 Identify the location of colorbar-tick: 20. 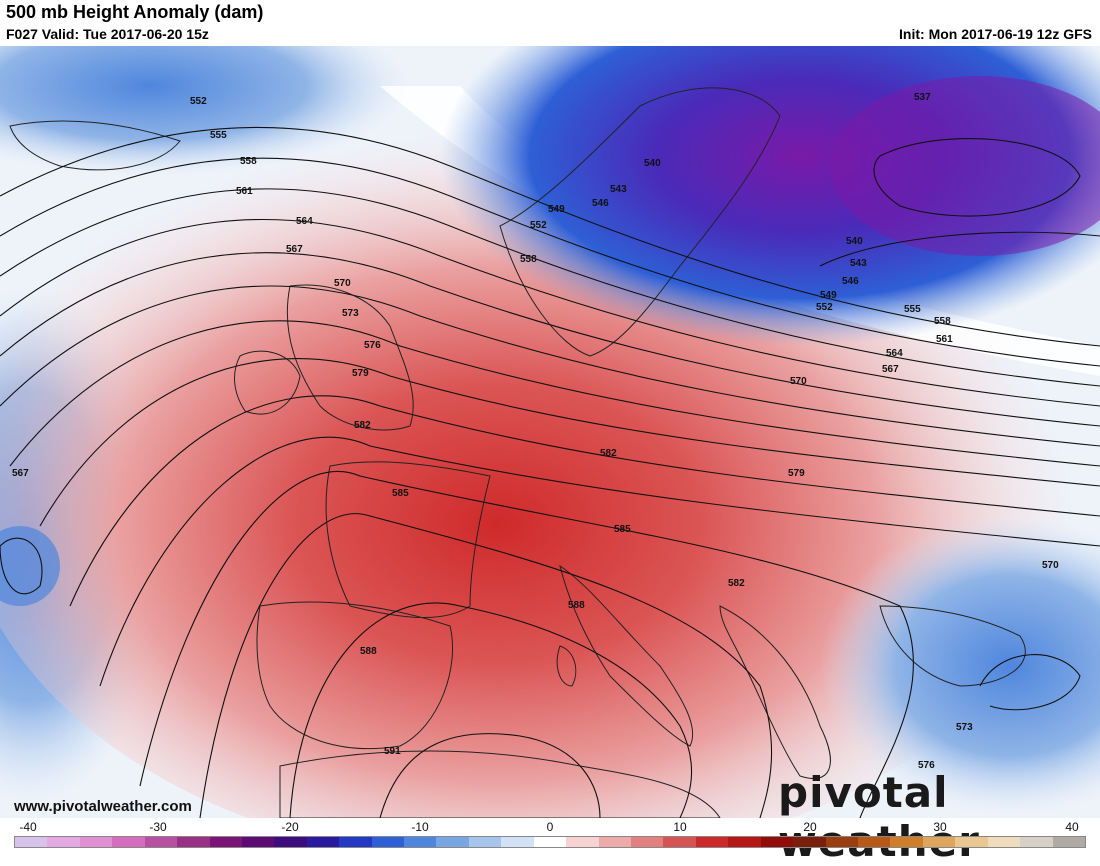
(810, 827).